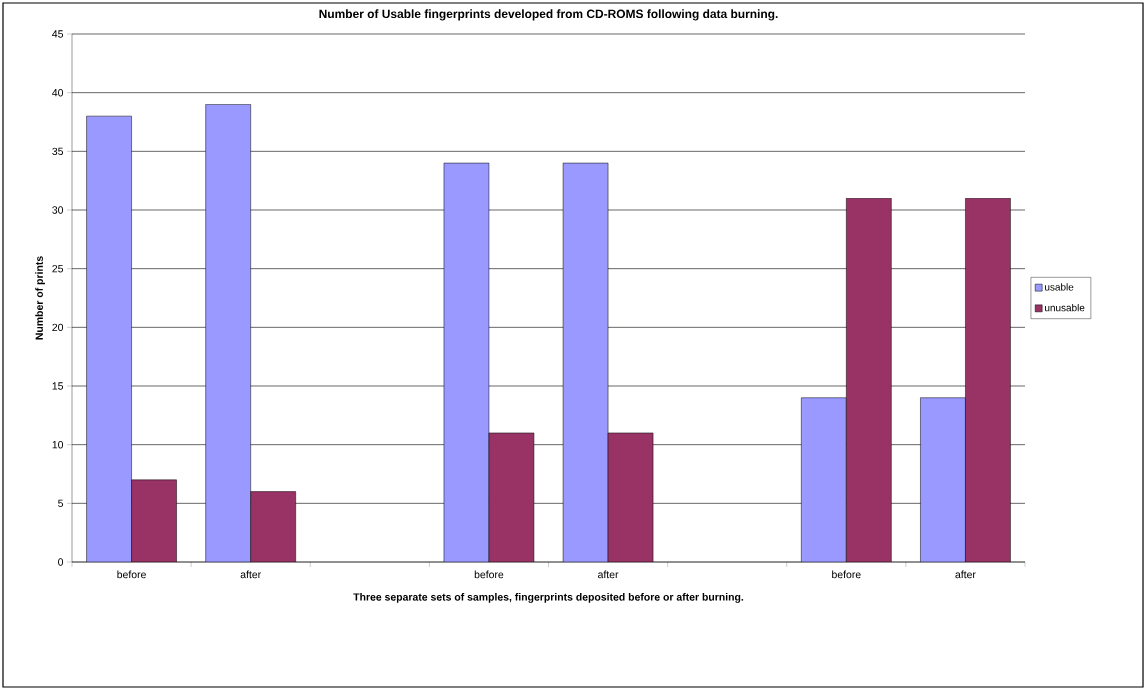 The image size is (1146, 690). I want to click on y-tick-label: 0, so click(61, 562).